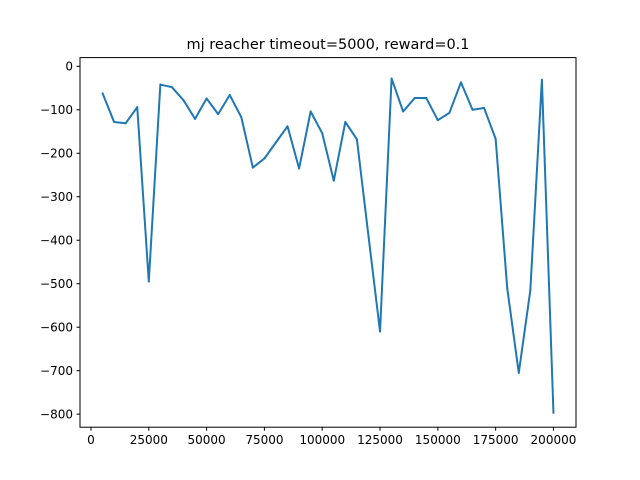 This screenshot has height=480, width=640. Describe the element at coordinates (149, 440) in the screenshot. I see `x-tick-label: 25000` at that location.